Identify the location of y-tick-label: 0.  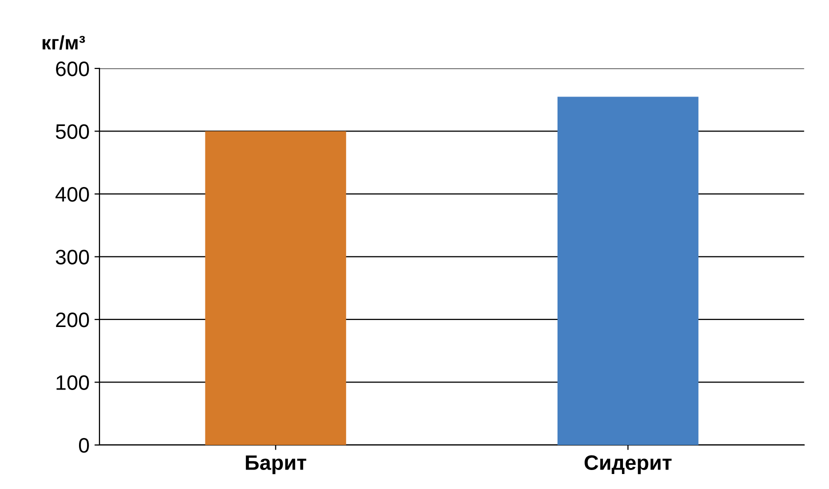
(83, 445).